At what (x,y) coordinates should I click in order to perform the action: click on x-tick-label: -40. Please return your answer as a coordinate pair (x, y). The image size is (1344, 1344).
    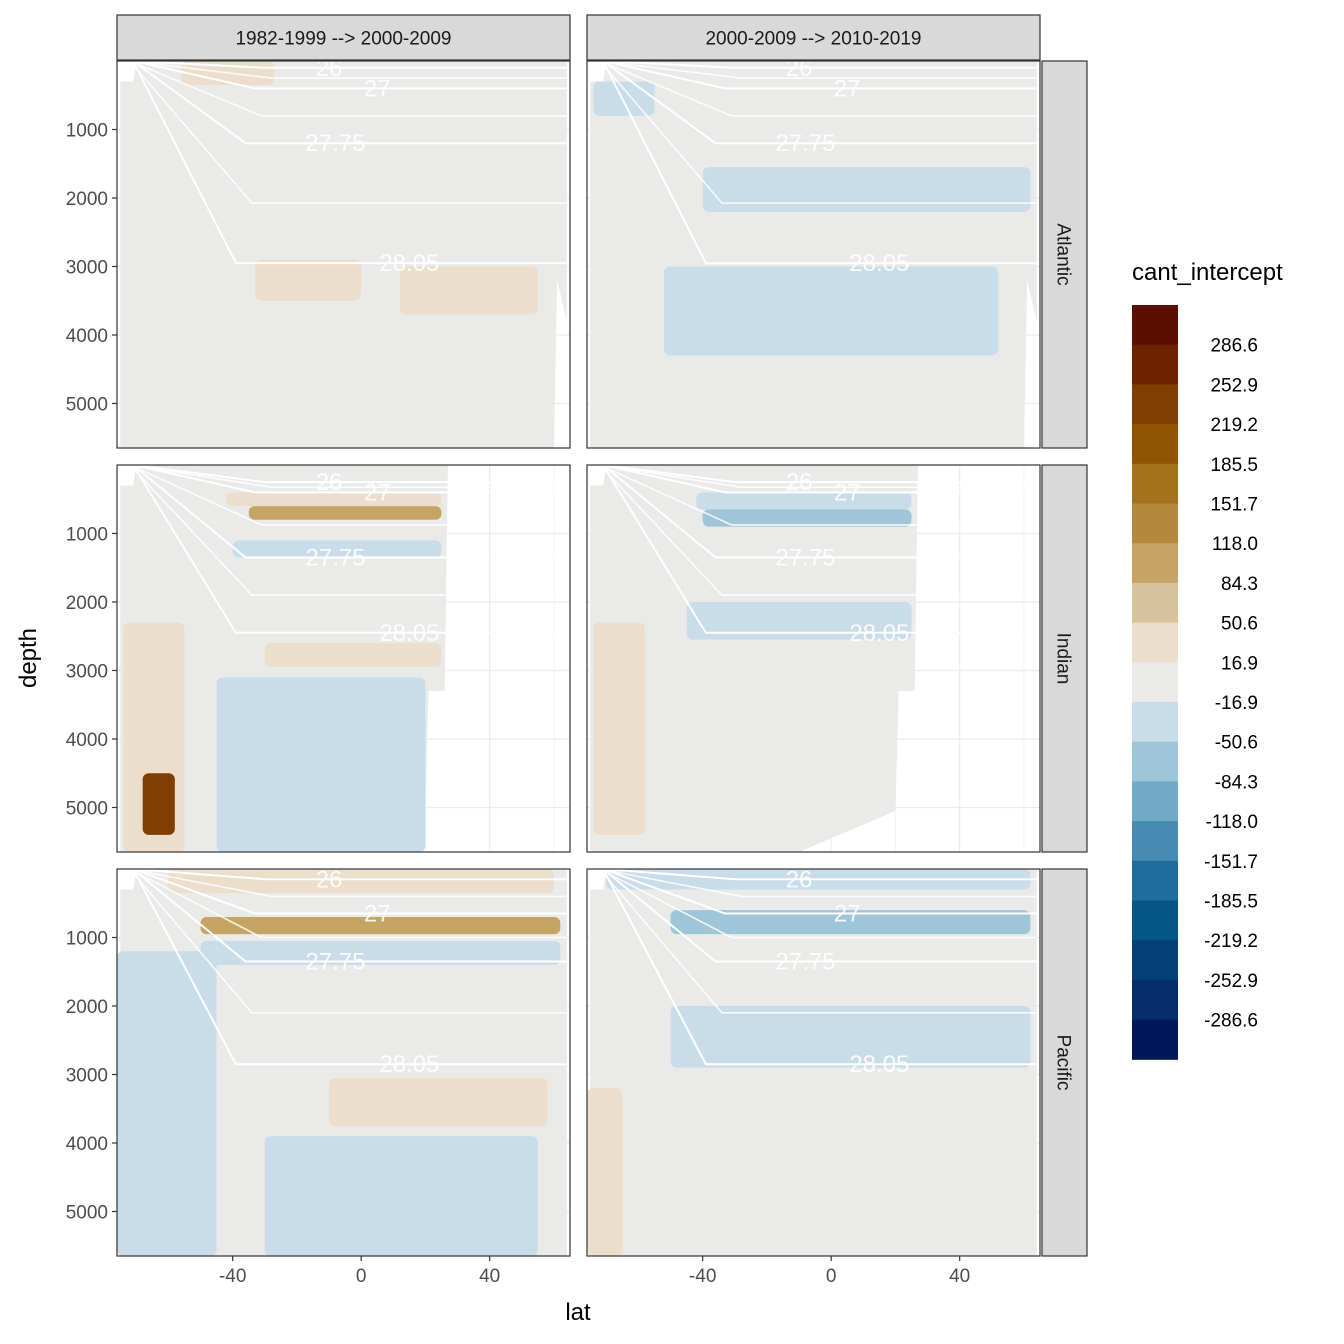
    Looking at the image, I should click on (232, 1276).